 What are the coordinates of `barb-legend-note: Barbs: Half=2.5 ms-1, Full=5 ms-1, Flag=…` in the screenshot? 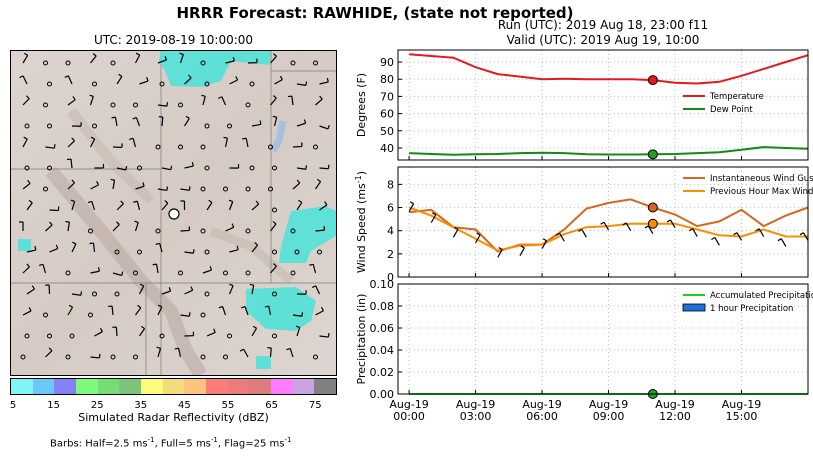 It's located at (170, 442).